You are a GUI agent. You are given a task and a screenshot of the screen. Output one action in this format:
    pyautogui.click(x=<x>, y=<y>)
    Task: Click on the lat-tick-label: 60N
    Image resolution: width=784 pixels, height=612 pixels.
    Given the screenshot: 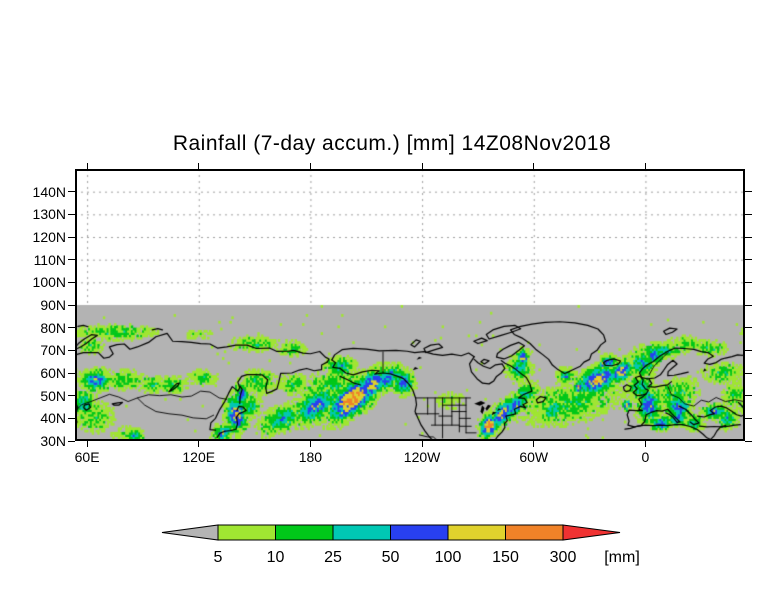 What is the action you would take?
    pyautogui.click(x=53, y=373)
    